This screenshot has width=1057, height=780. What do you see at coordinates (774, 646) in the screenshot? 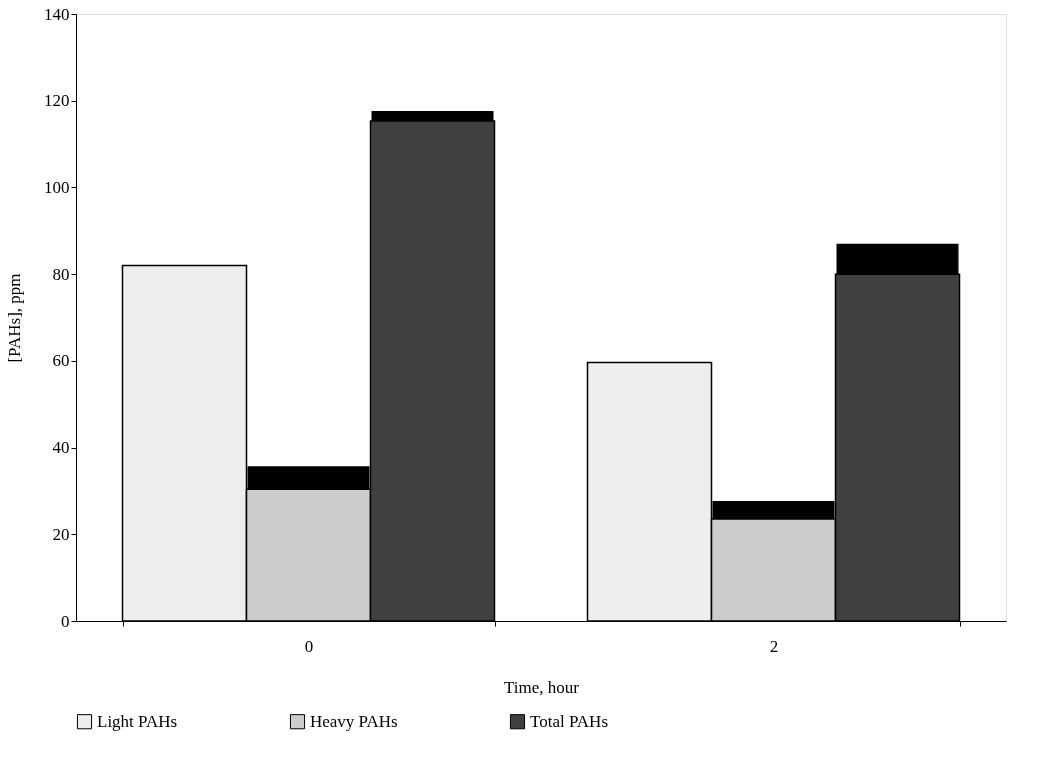
I see `x-tick-label: 2` at bounding box center [774, 646].